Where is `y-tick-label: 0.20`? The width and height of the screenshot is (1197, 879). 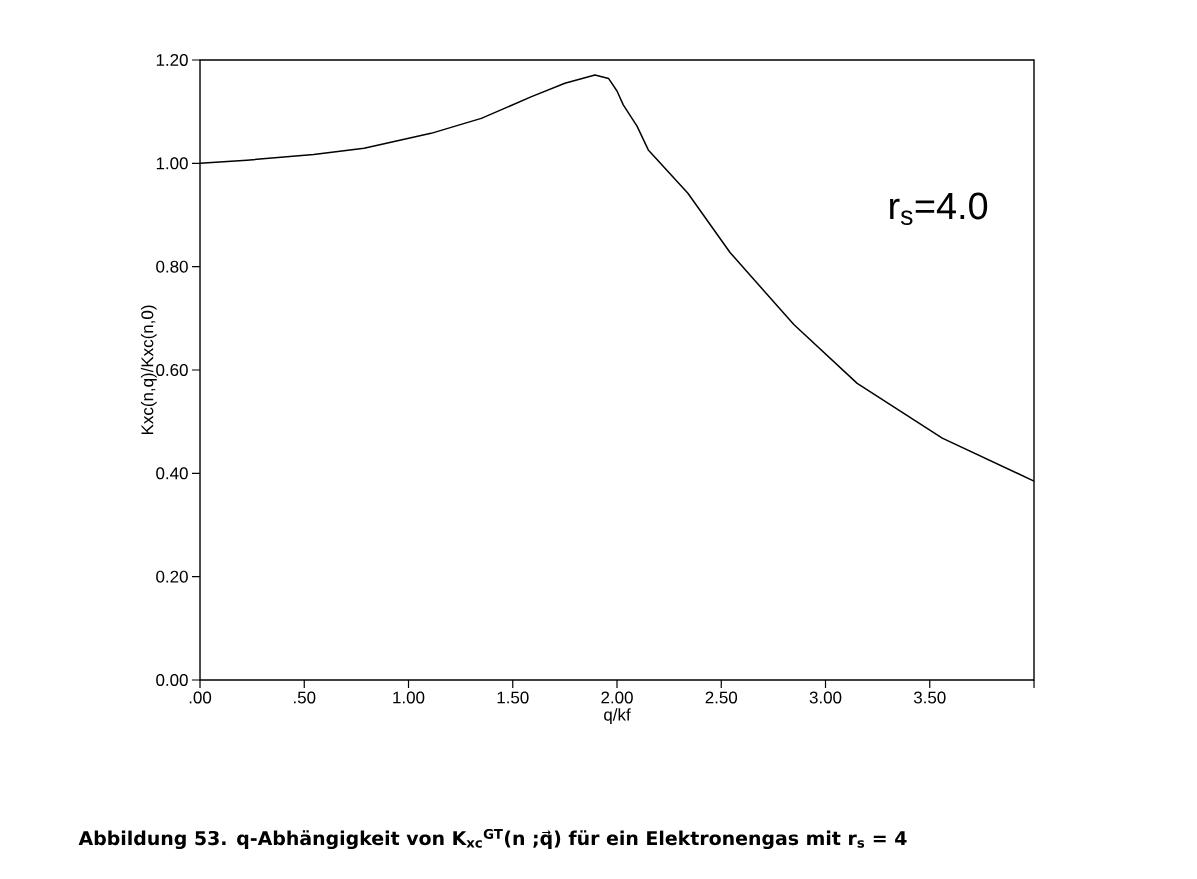
y-tick-label: 0.20 is located at coordinates (172, 576).